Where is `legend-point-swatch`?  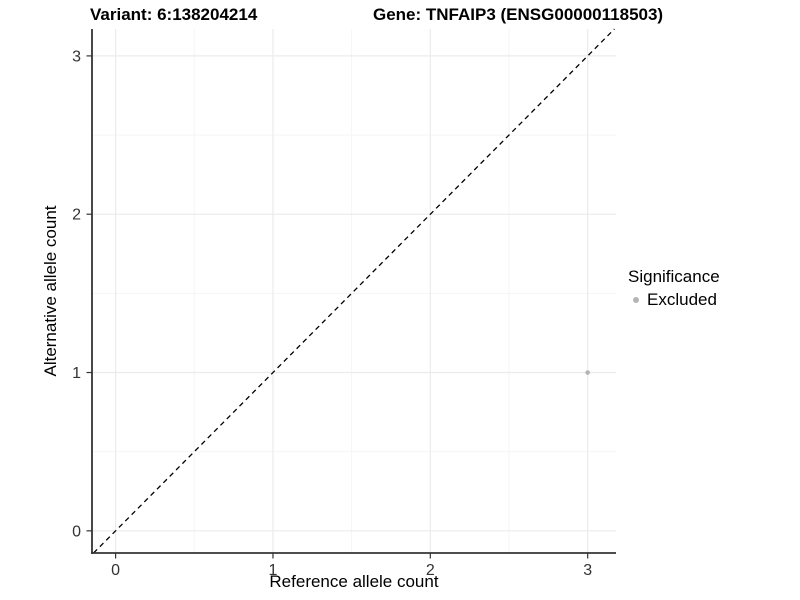 legend-point-swatch is located at coordinates (636, 300).